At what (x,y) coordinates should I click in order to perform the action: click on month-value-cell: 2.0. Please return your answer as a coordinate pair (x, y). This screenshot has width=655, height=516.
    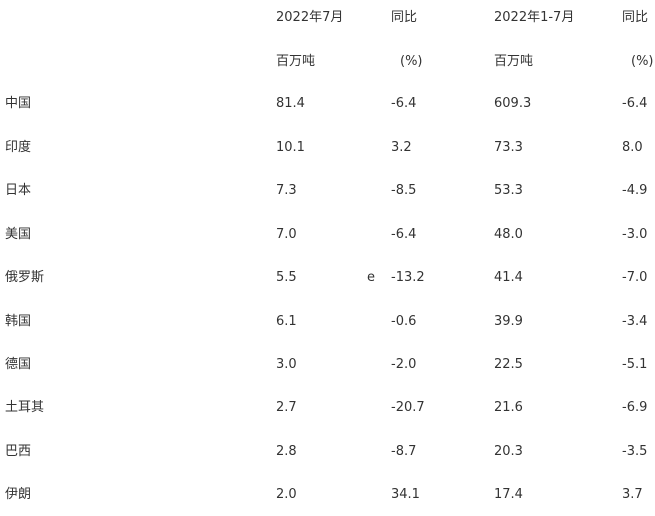
    Looking at the image, I should click on (286, 494).